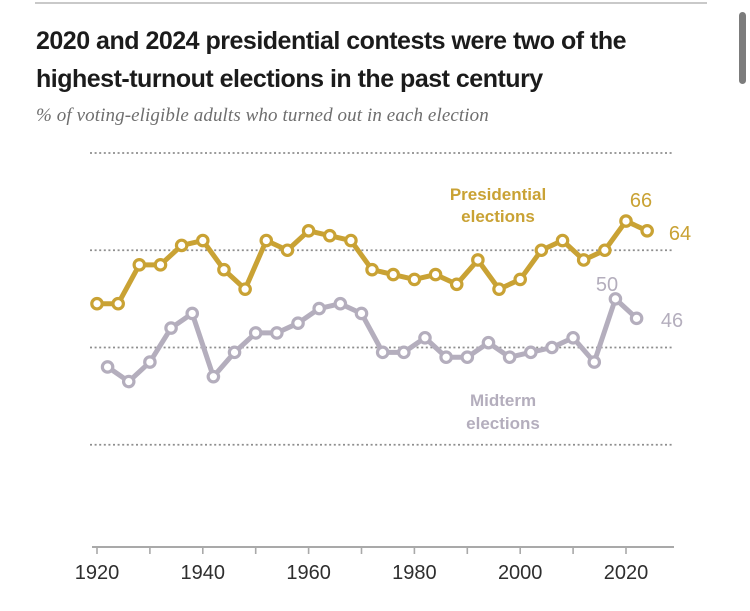  I want to click on data-point-1942, so click(213, 376).